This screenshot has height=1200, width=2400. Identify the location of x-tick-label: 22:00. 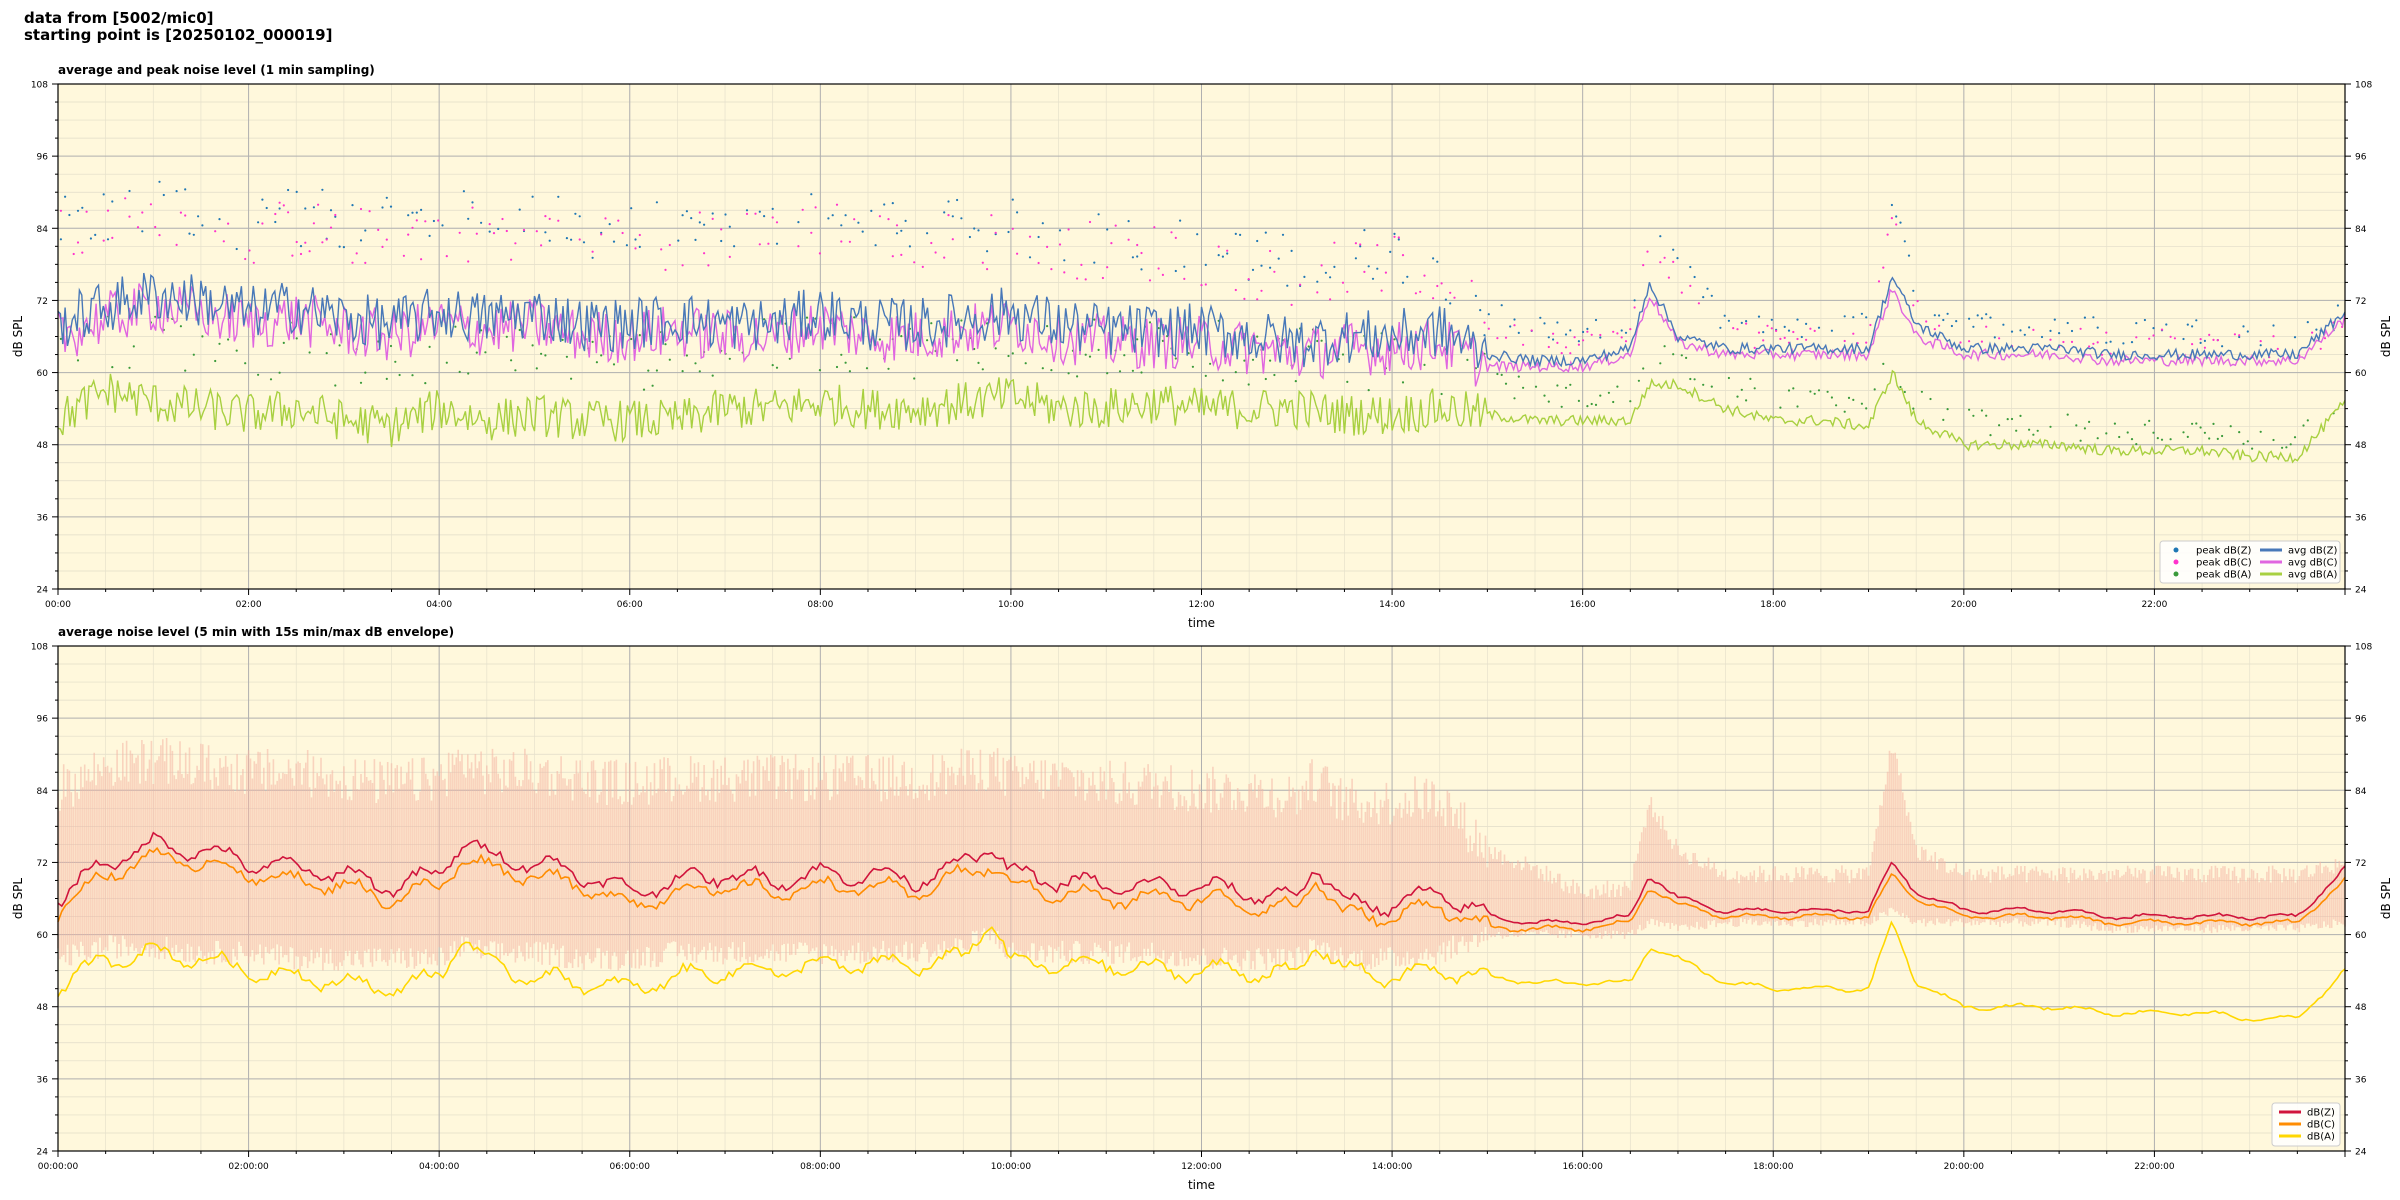
(2154, 605).